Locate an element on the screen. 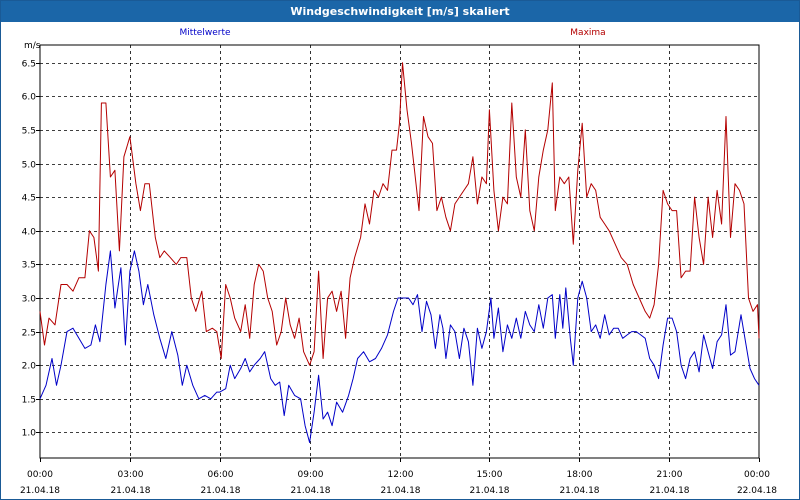  legend-mittelwerte: Mittelwerte is located at coordinates (204, 33).